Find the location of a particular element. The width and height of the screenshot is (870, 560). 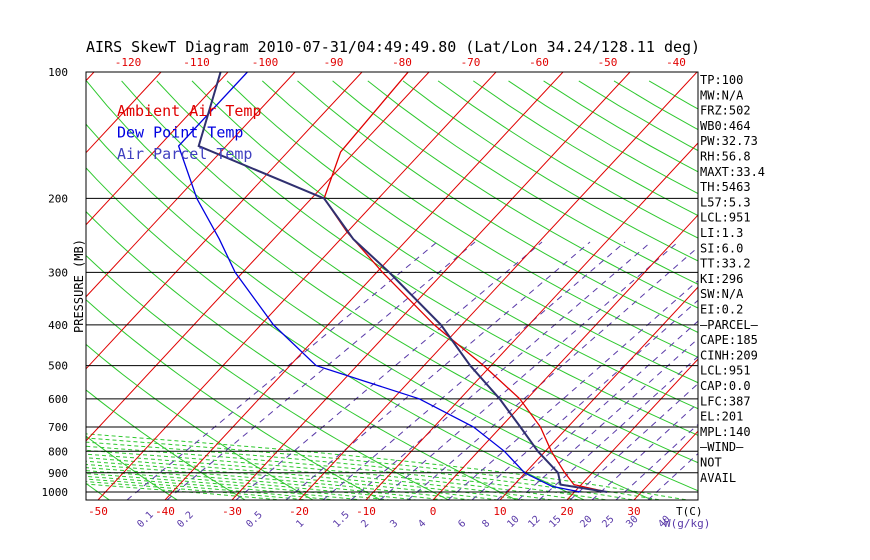

moist-adiabats is located at coordinates (388, 466).